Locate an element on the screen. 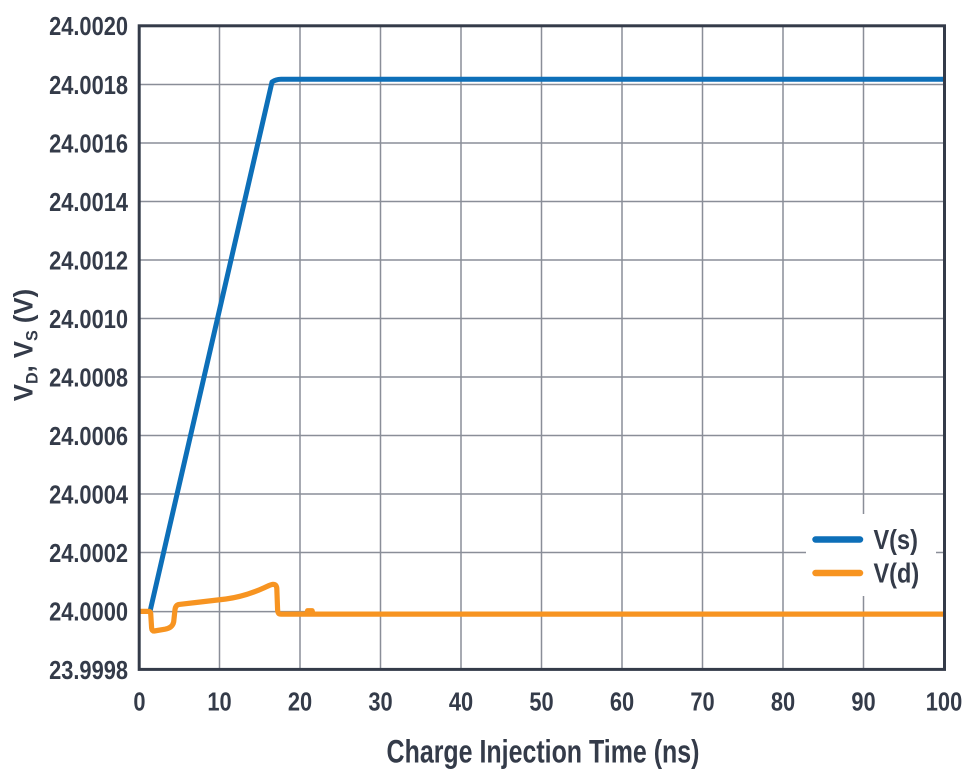 Image resolution: width=978 pixels, height=772 pixels. svg-text: 70 is located at coordinates (702, 702).